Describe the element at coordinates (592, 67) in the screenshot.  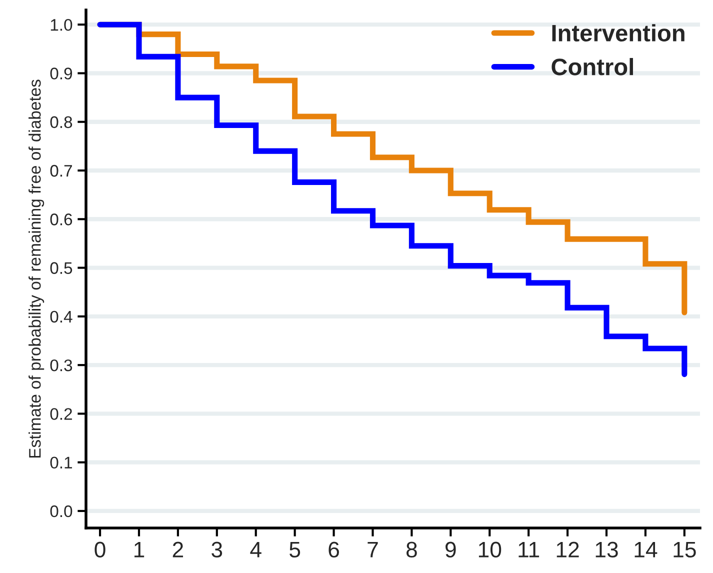
I see `legend-label: Control` at that location.